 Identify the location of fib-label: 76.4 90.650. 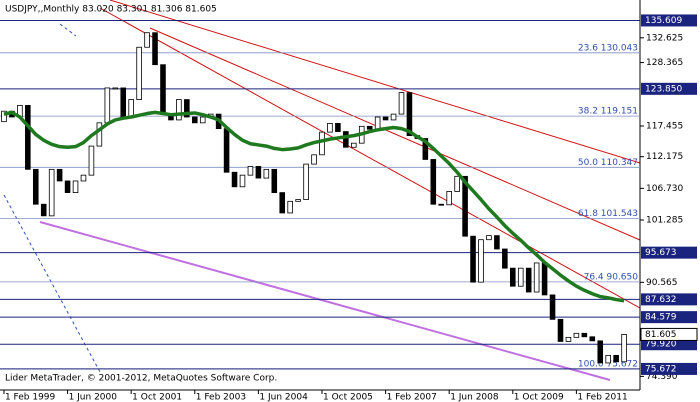
(611, 277).